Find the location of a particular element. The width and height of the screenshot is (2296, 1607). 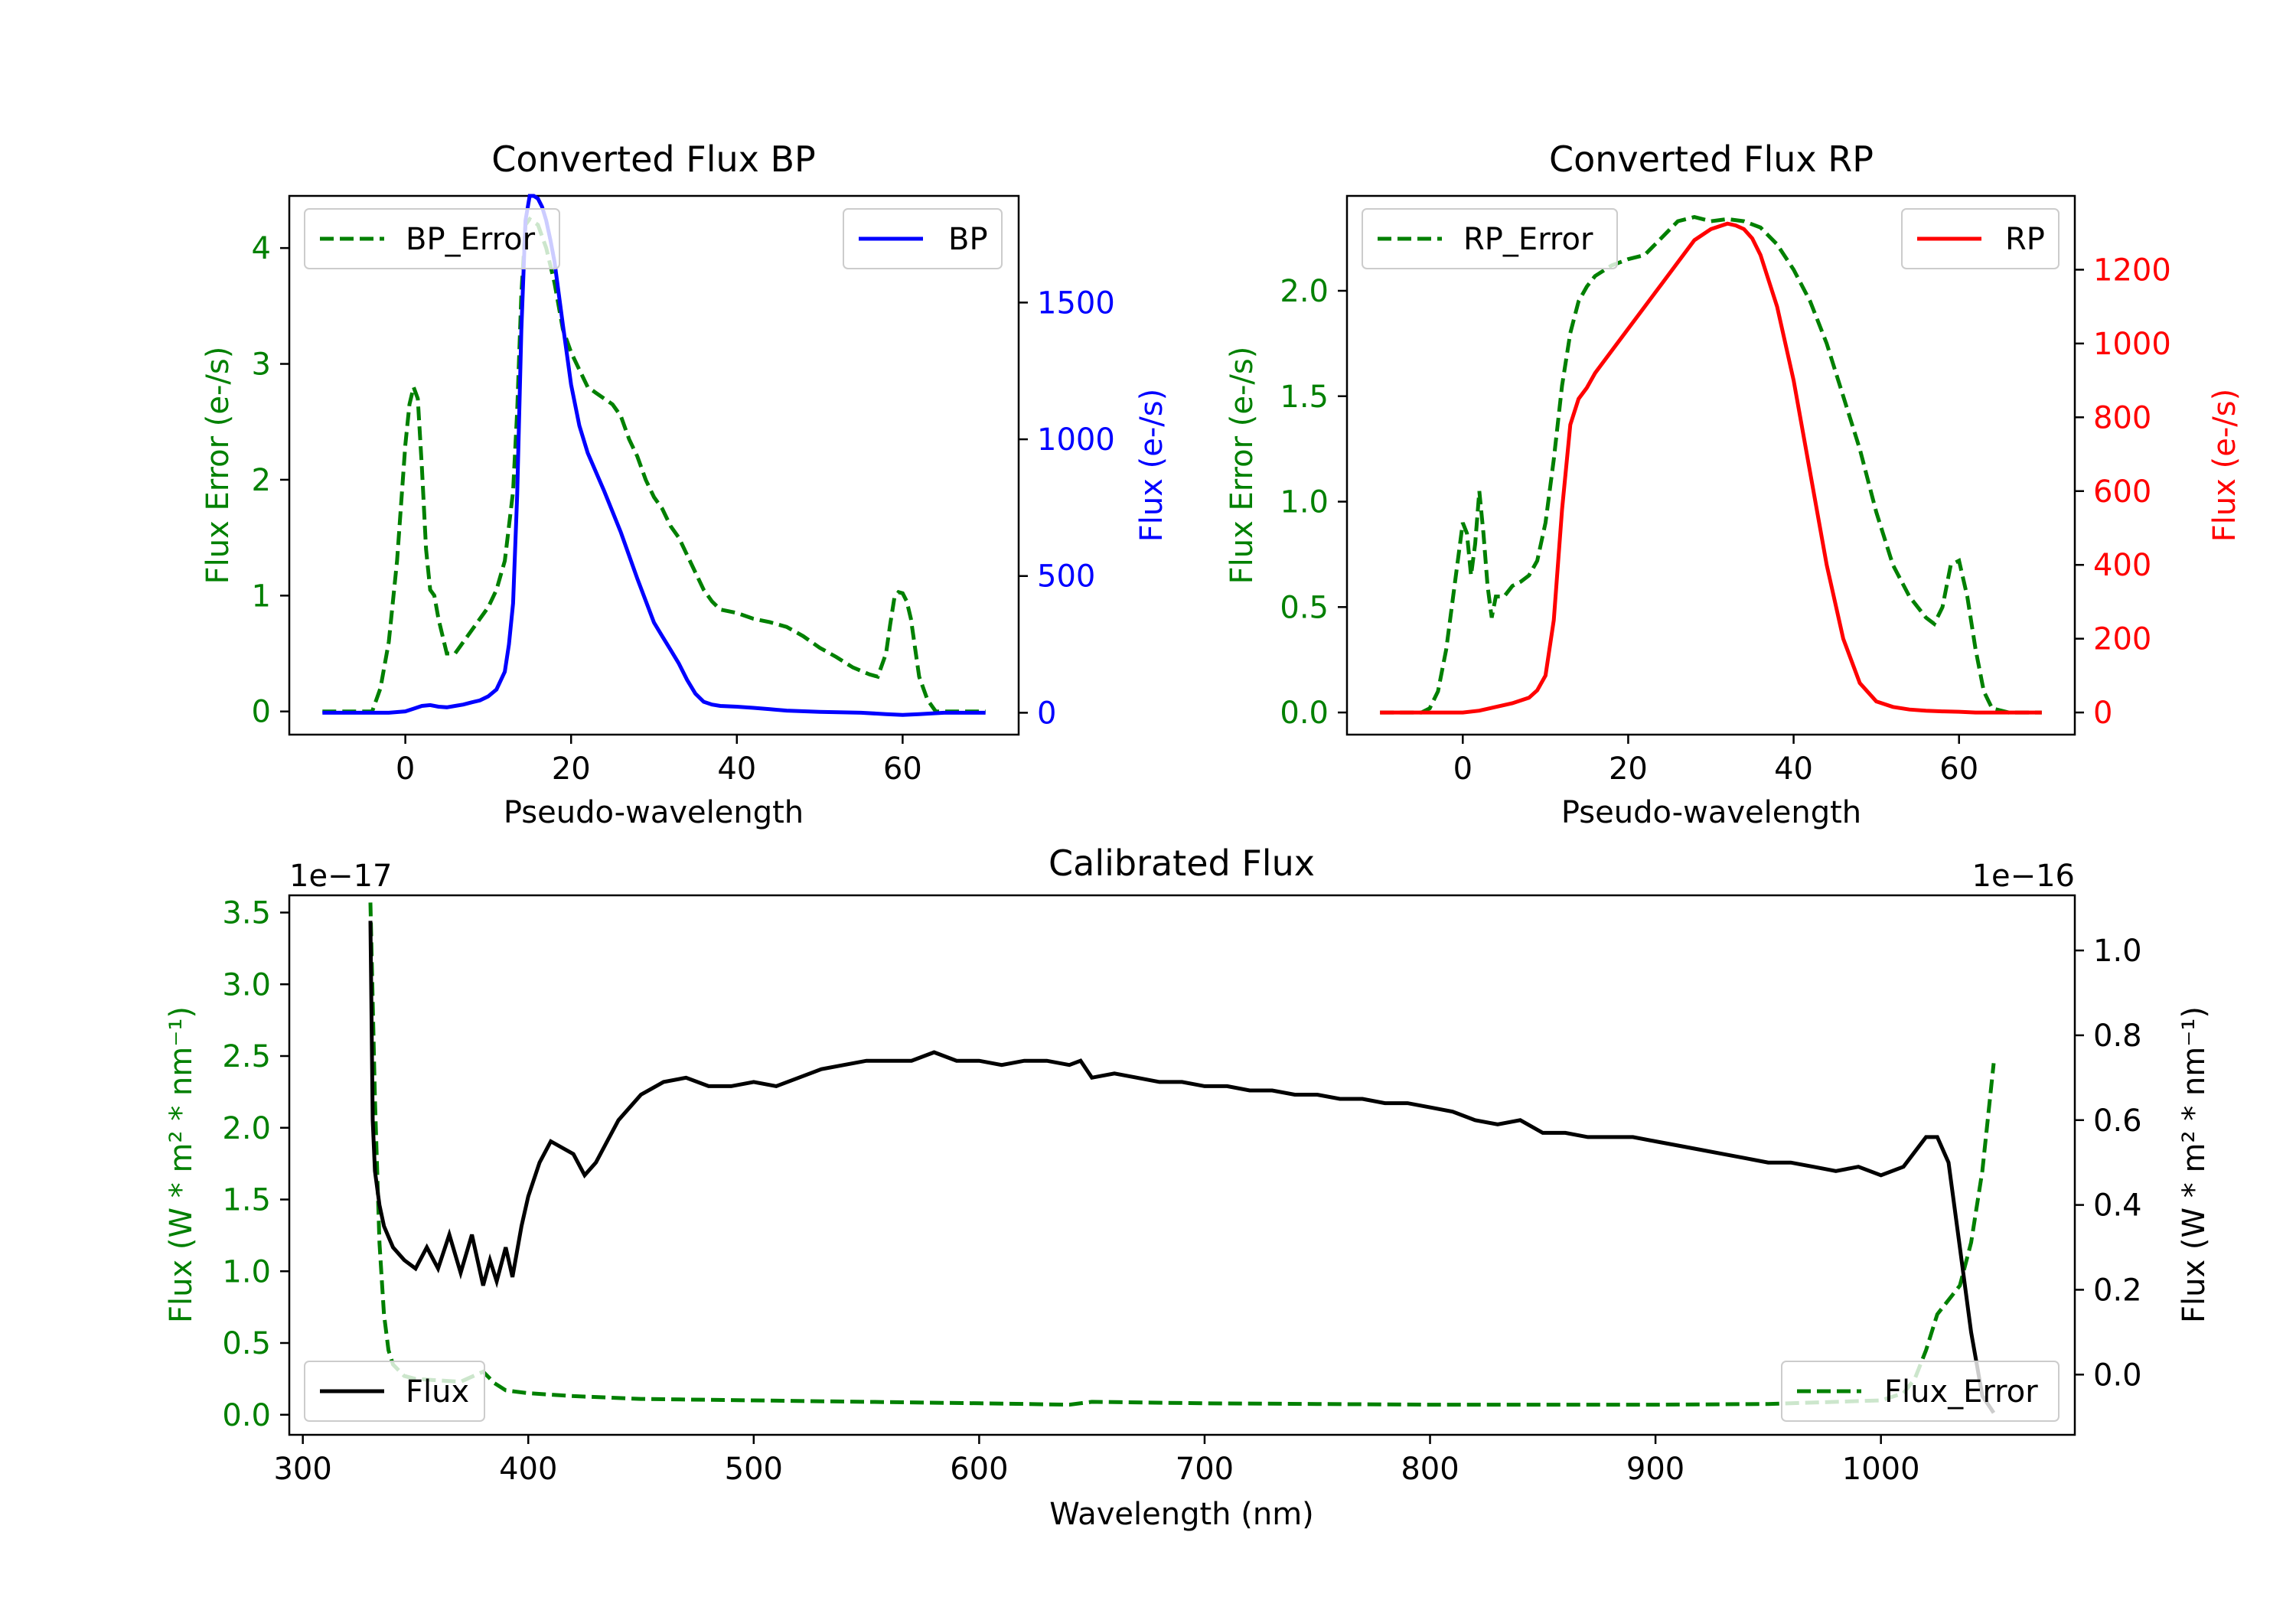

rp-legend-flux-label: RP is located at coordinates (2025, 239).